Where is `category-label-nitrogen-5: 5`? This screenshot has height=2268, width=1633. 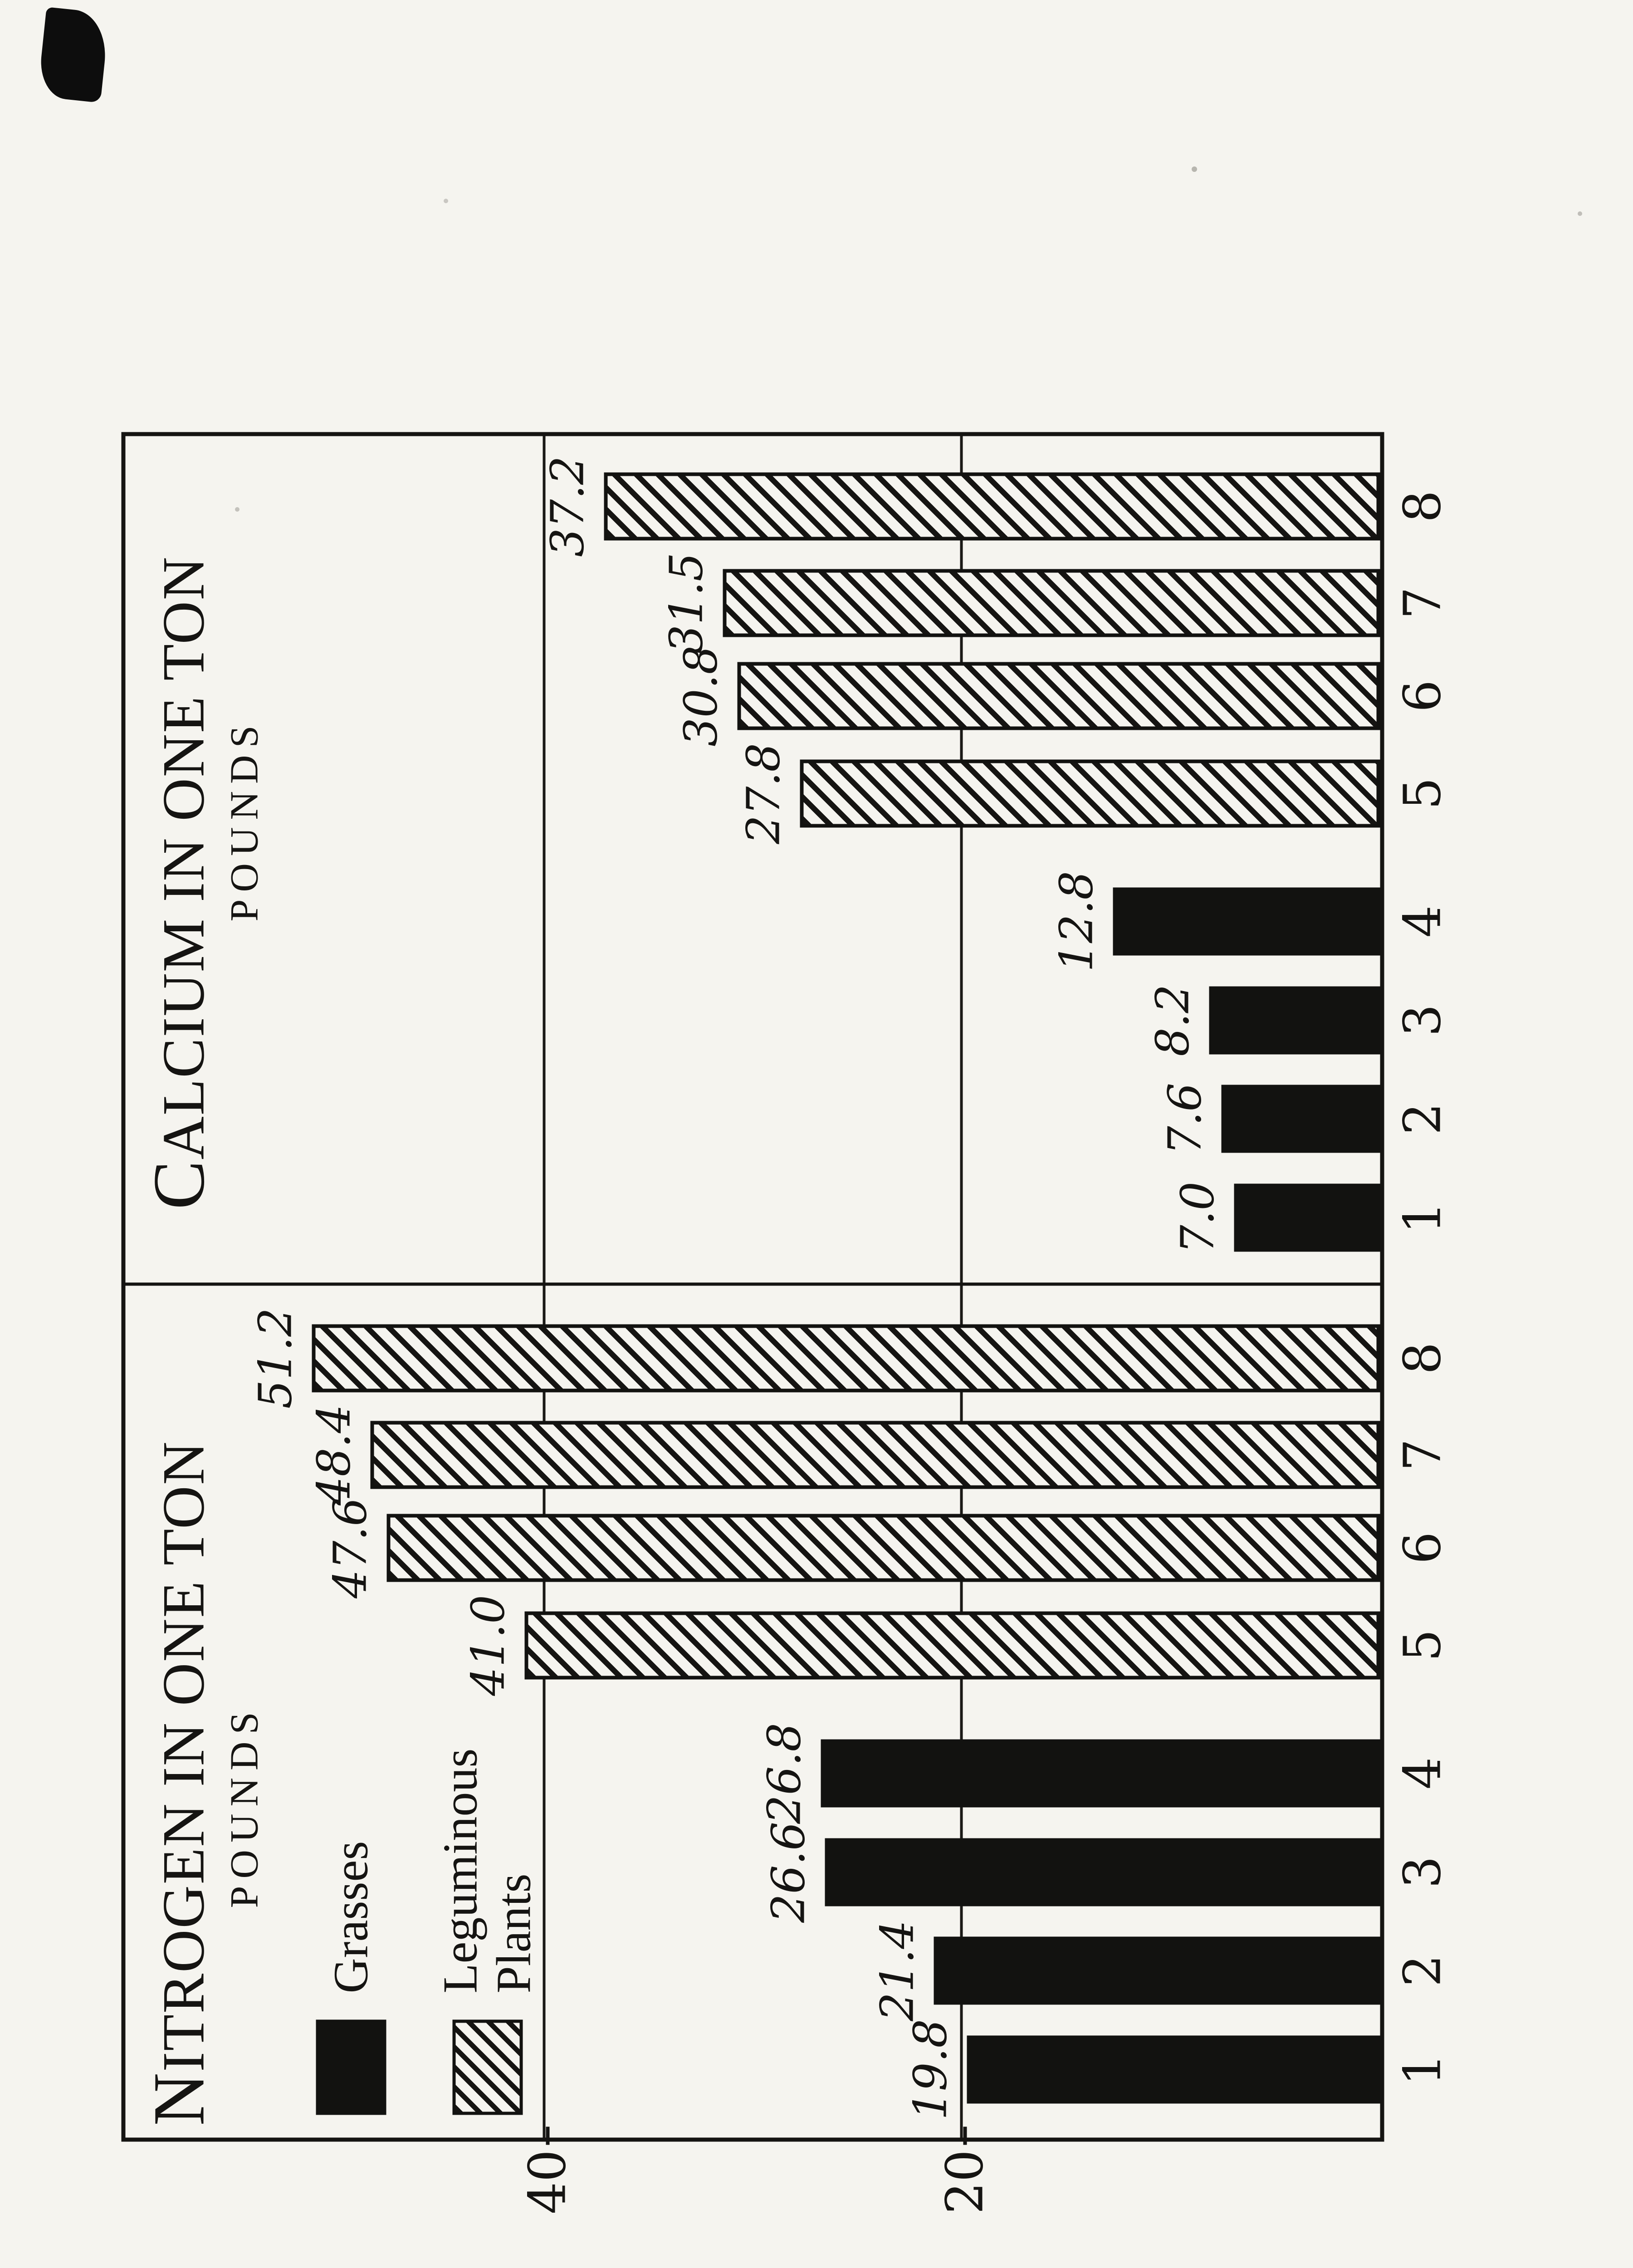
category-label-nitrogen-5: 5 is located at coordinates (1422, 1645).